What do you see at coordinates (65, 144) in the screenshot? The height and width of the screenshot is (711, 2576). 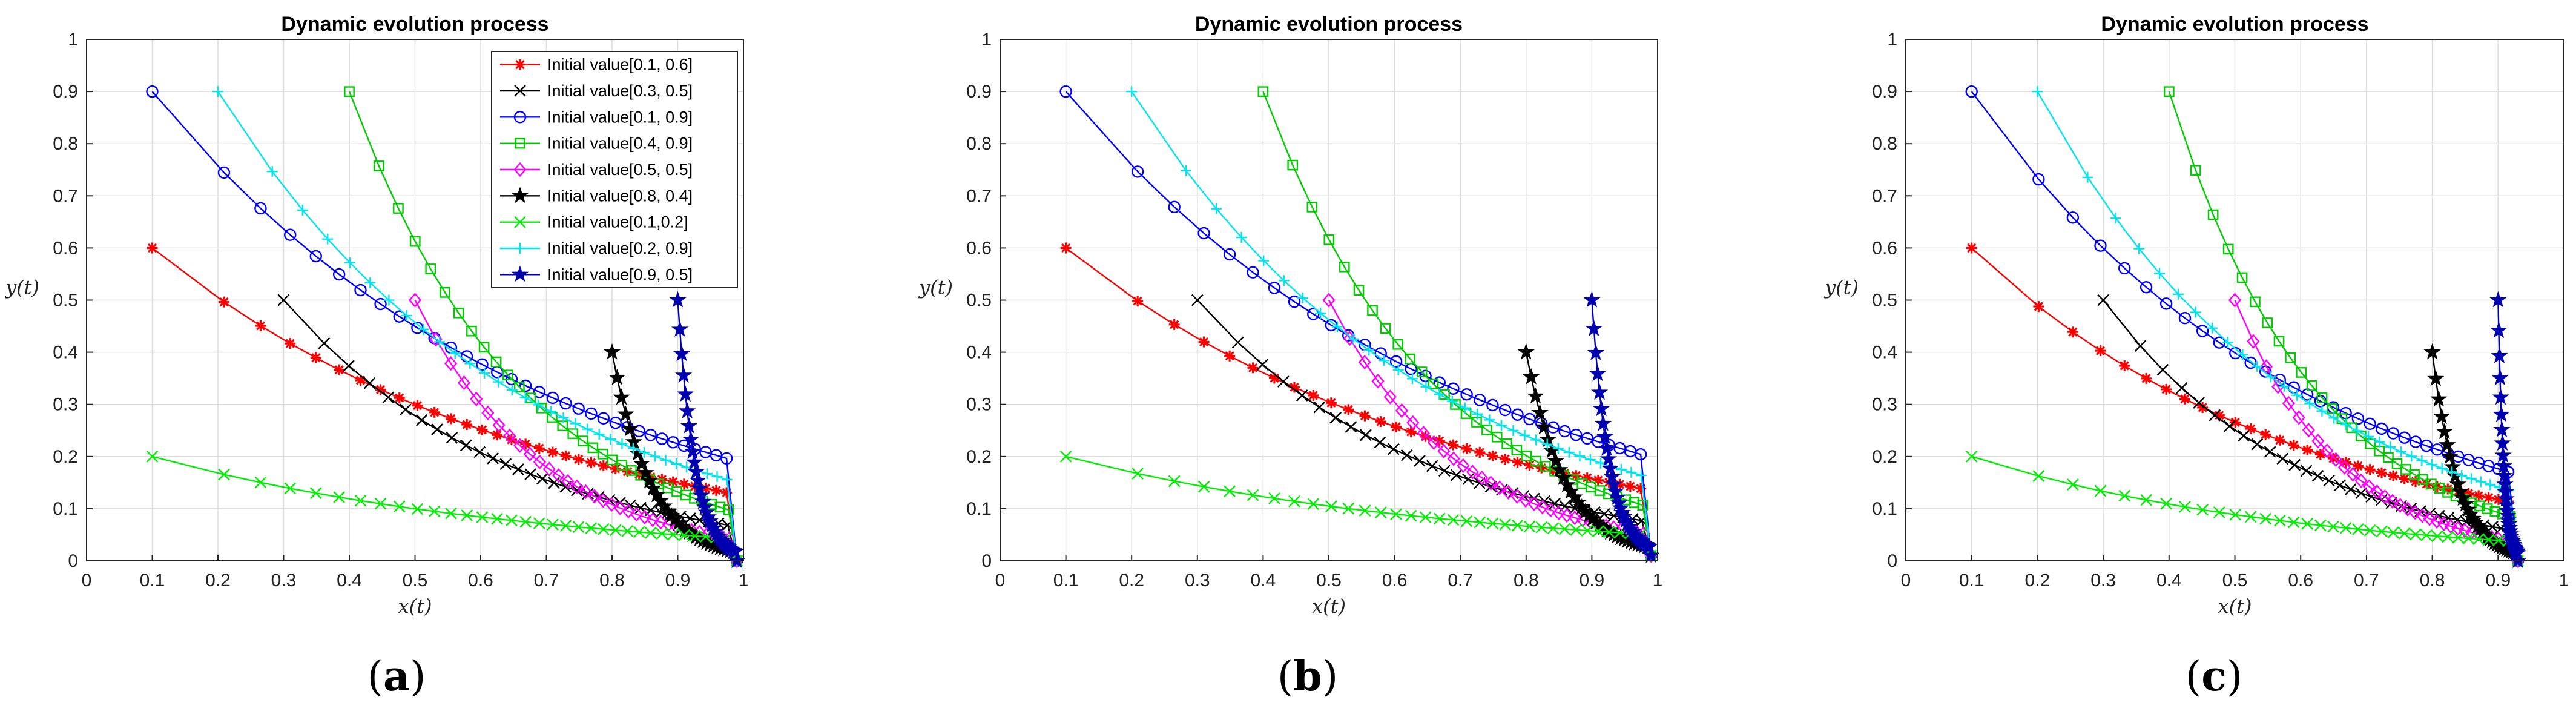 I see `y-tick-label: 0.8` at bounding box center [65, 144].